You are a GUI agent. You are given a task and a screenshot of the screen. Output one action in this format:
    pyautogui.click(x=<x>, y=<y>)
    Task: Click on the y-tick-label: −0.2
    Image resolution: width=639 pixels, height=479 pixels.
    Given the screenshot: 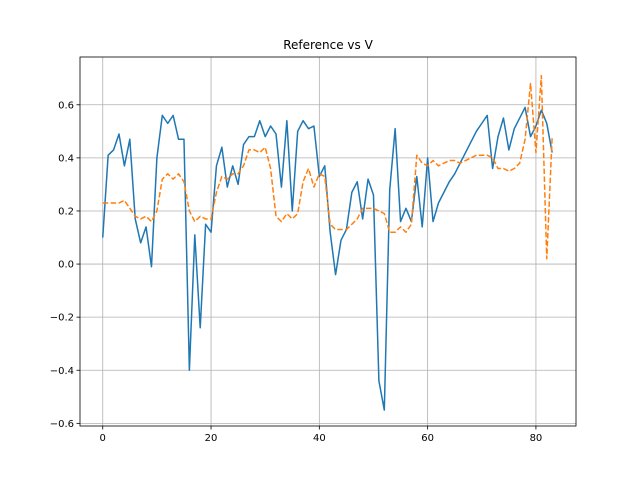 What is the action you would take?
    pyautogui.click(x=62, y=318)
    